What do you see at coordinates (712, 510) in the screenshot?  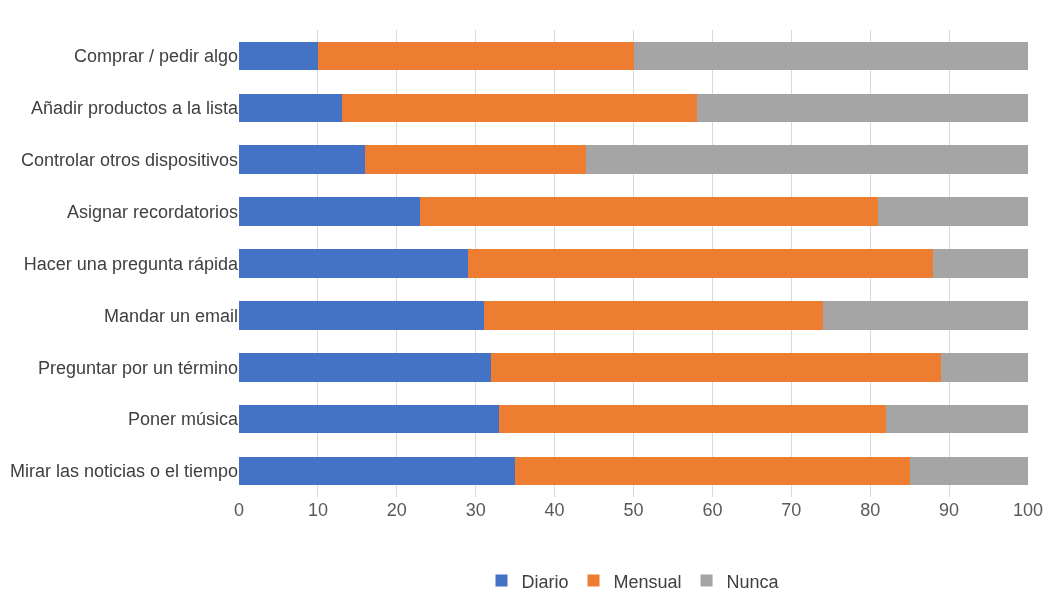 I see `x-tick-label: 60` at bounding box center [712, 510].